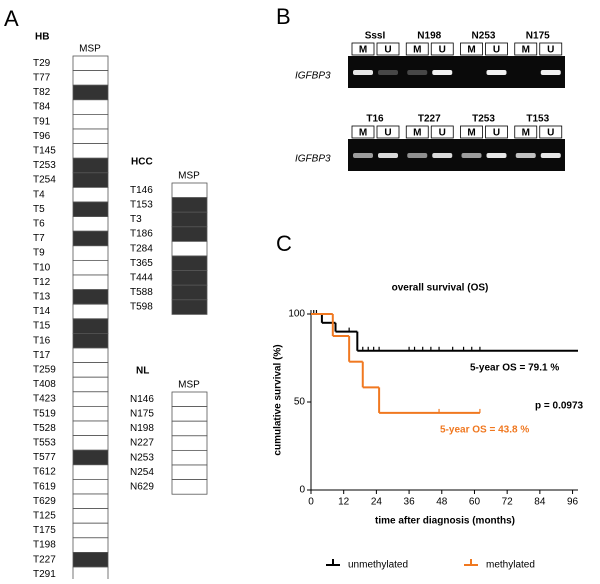 The width and height of the screenshot is (600, 584). Describe the element at coordinates (142, 472) in the screenshot. I see `sample-name: N254` at that location.